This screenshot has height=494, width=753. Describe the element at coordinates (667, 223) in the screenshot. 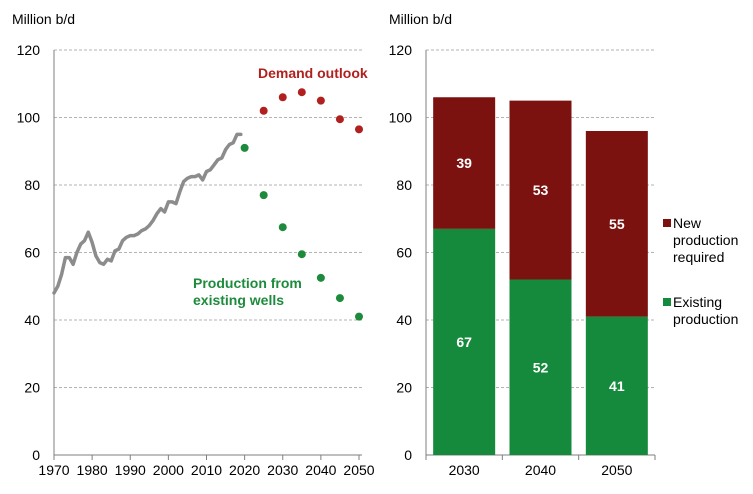

I see `legend-swatch-new` at that location.